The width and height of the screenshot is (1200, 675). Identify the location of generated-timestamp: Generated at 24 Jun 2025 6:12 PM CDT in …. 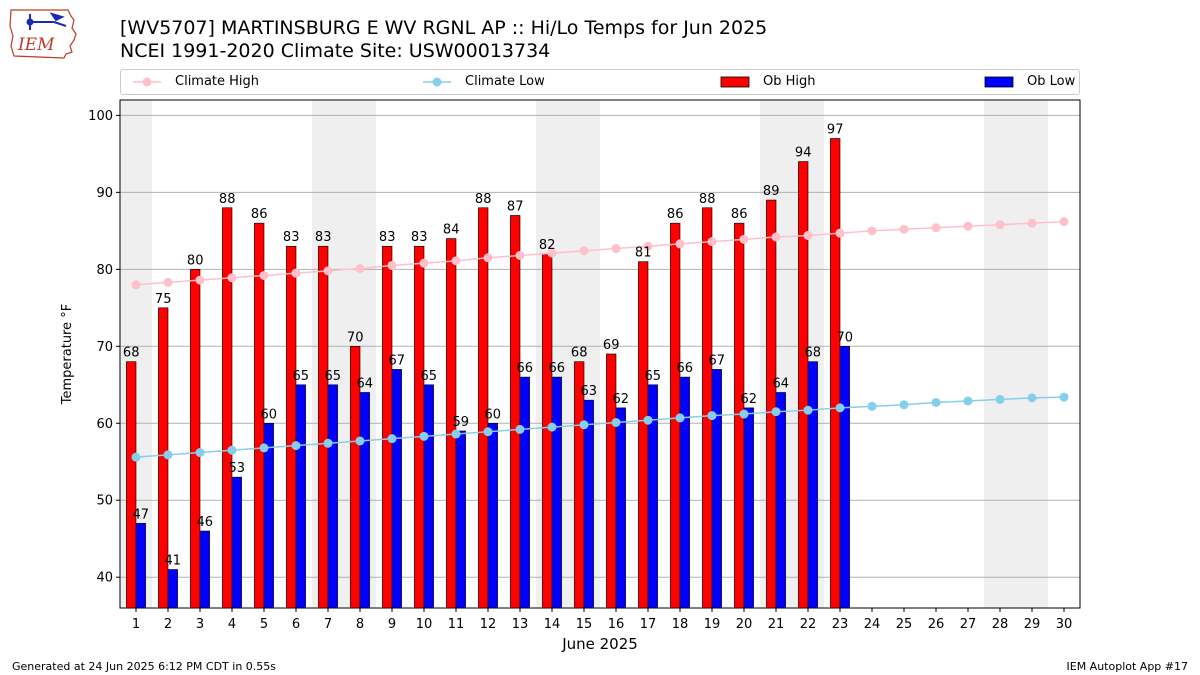
(144, 666).